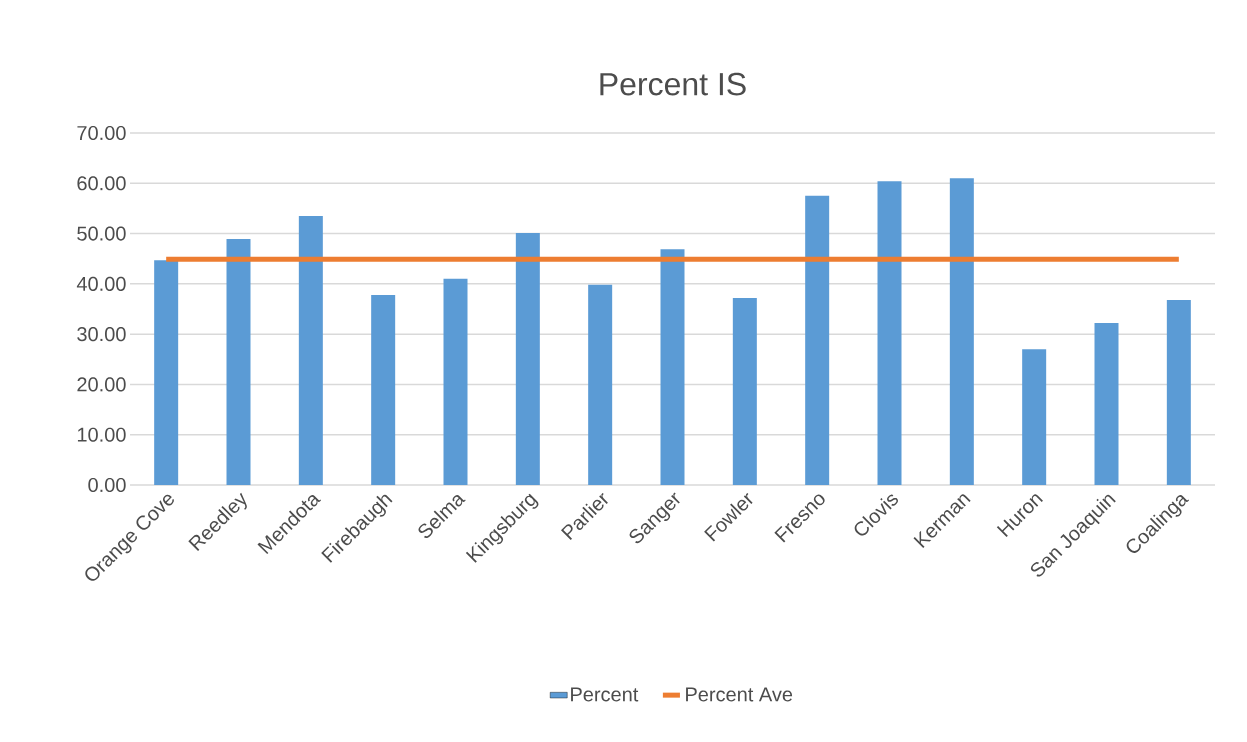 This screenshot has height=742, width=1247. I want to click on y-tick-label: 0.00, so click(107, 485).